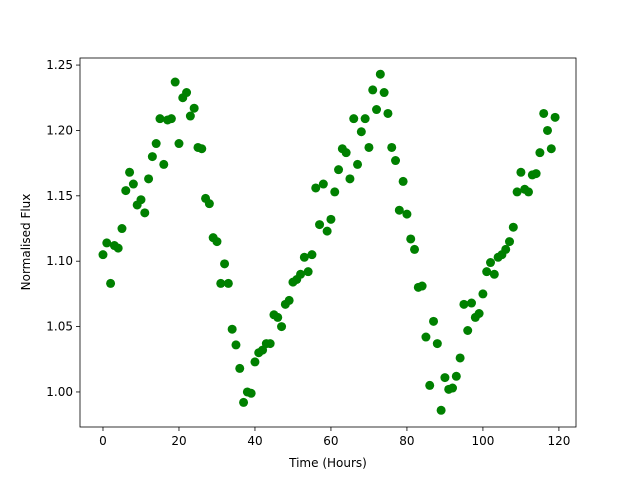 Image resolution: width=640 pixels, height=480 pixels. What do you see at coordinates (178, 441) in the screenshot?
I see `x-tick-label: 20` at bounding box center [178, 441].